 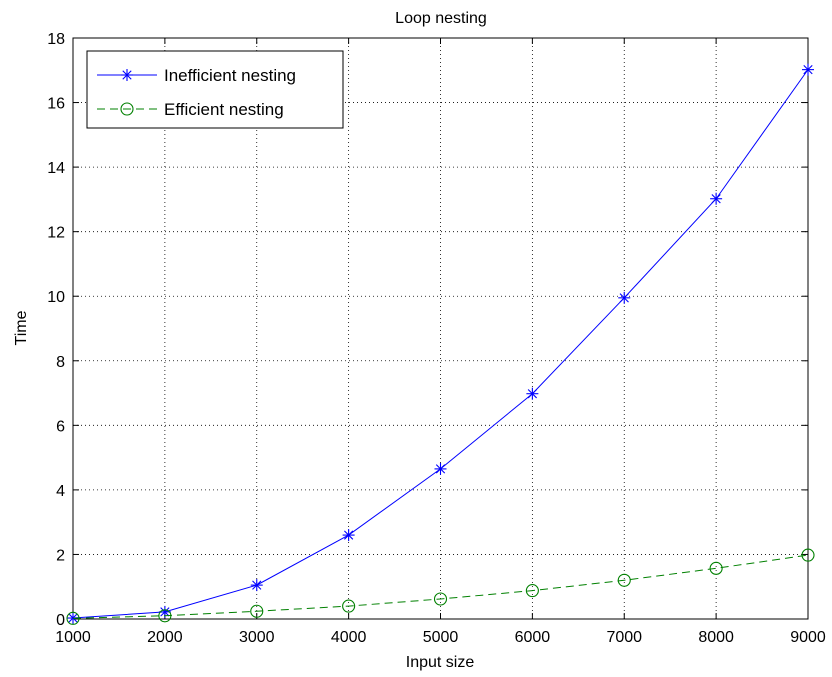 What do you see at coordinates (165, 637) in the screenshot?
I see `x-tick-label: 2000` at bounding box center [165, 637].